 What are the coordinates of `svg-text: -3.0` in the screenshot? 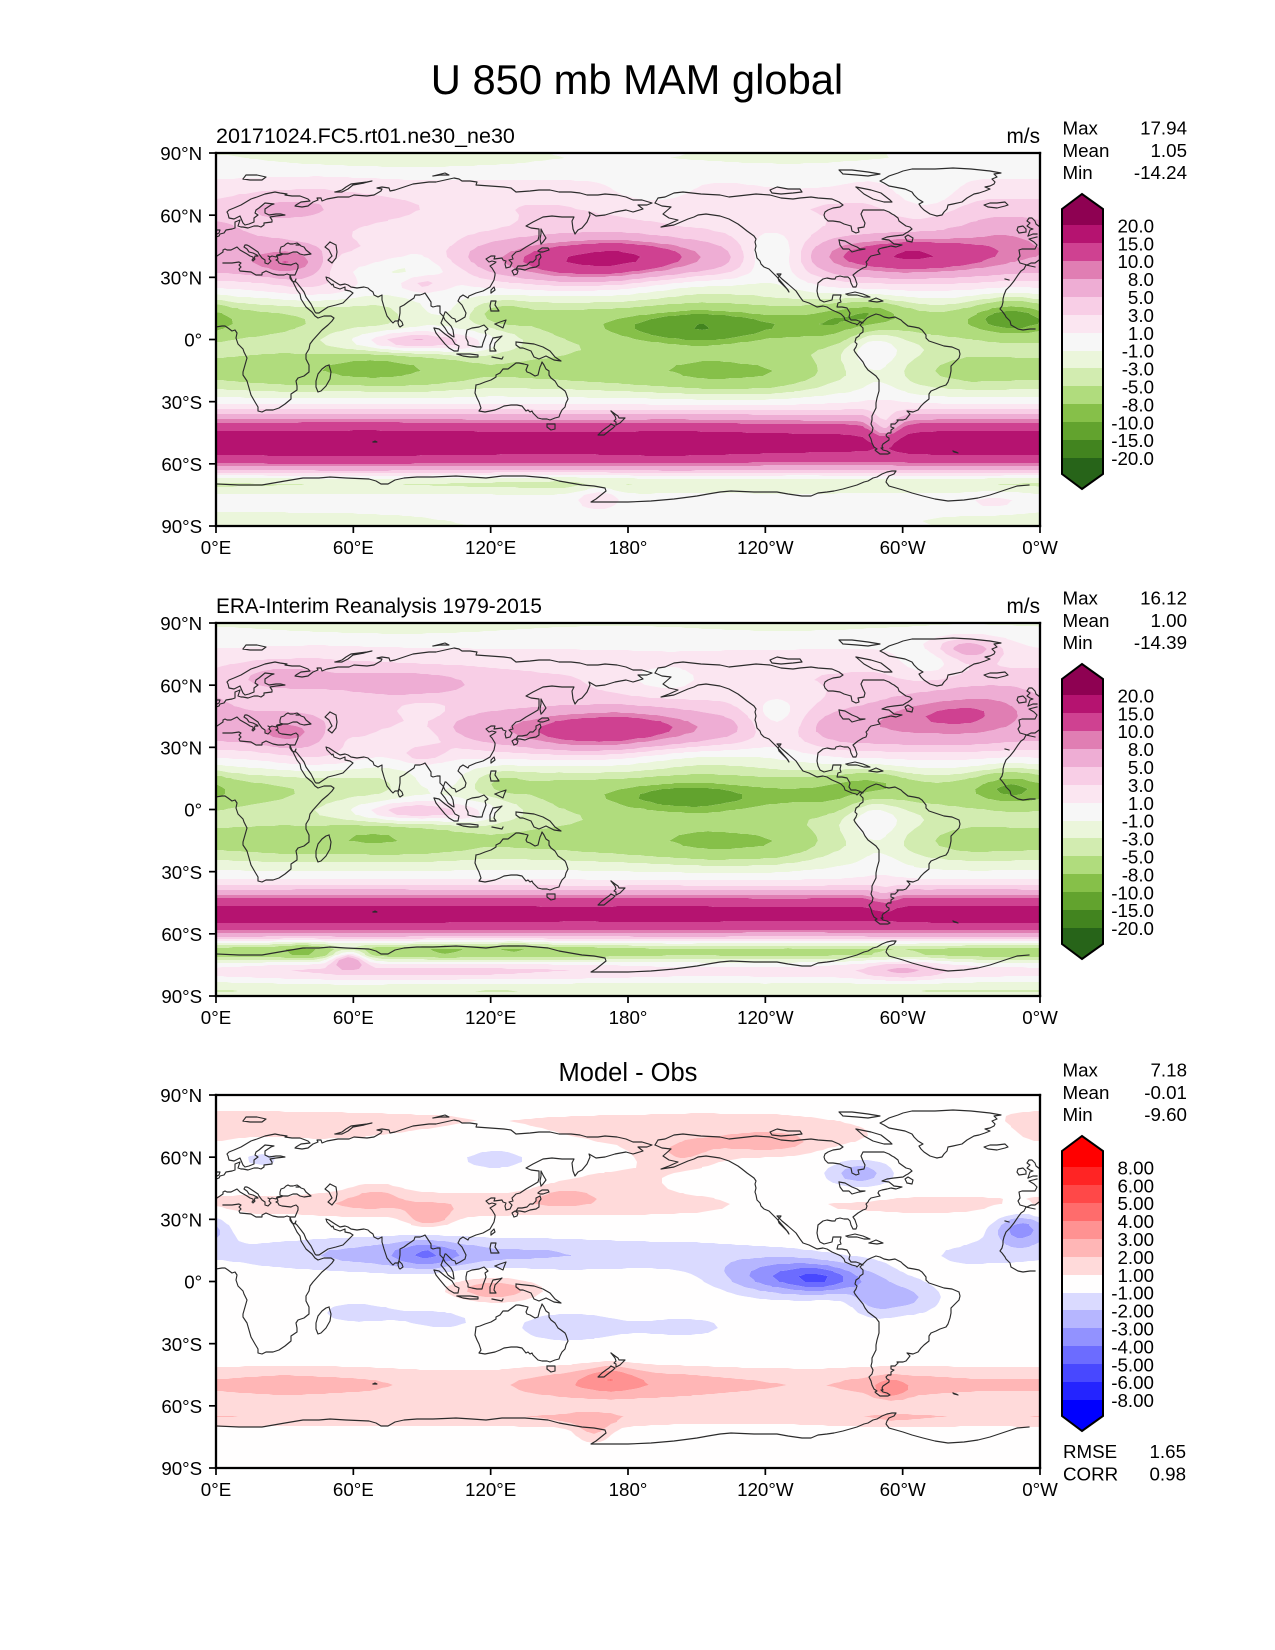 It's located at (1138, 839).